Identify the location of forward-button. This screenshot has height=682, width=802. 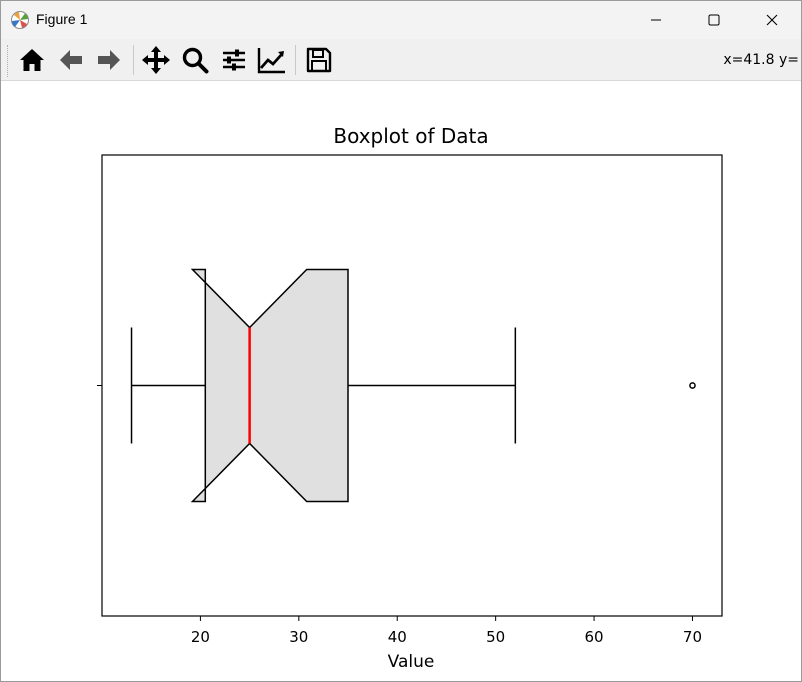
(109, 60).